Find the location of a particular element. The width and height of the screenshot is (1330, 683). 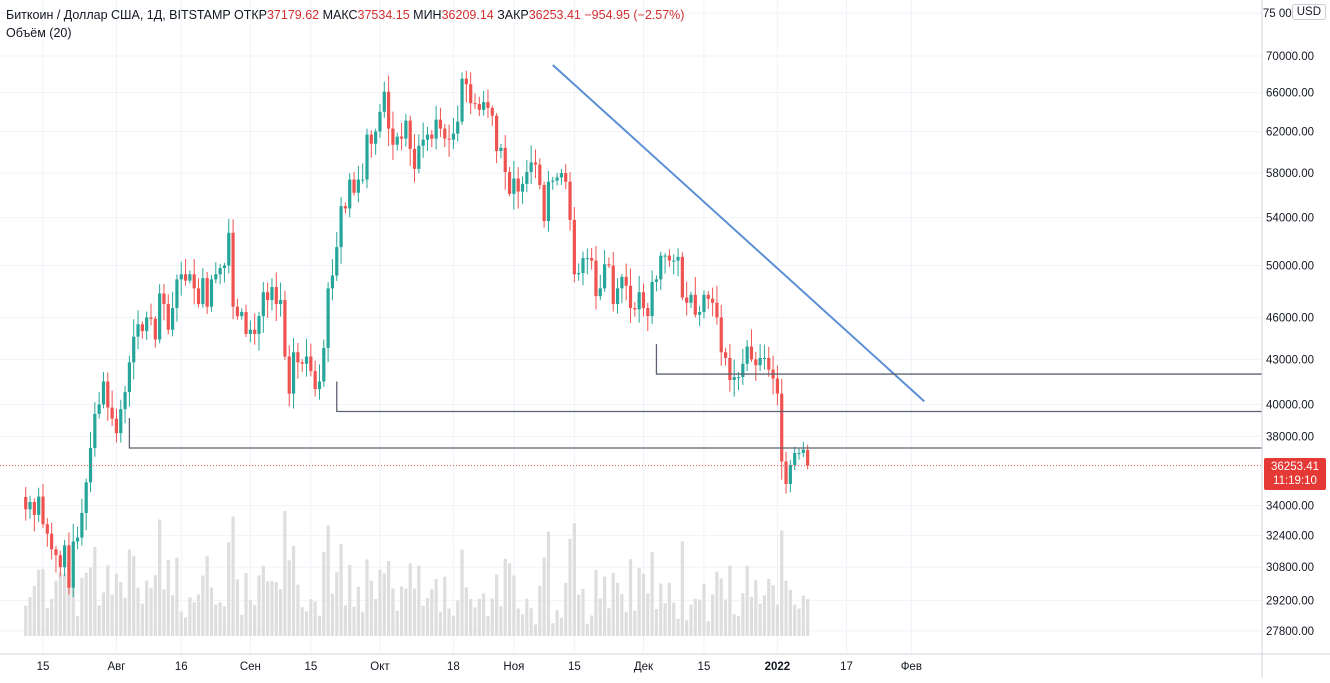

symbol-title: Биткоин / Доллар США, 1Д, BITSTAMP is located at coordinates (118, 15).